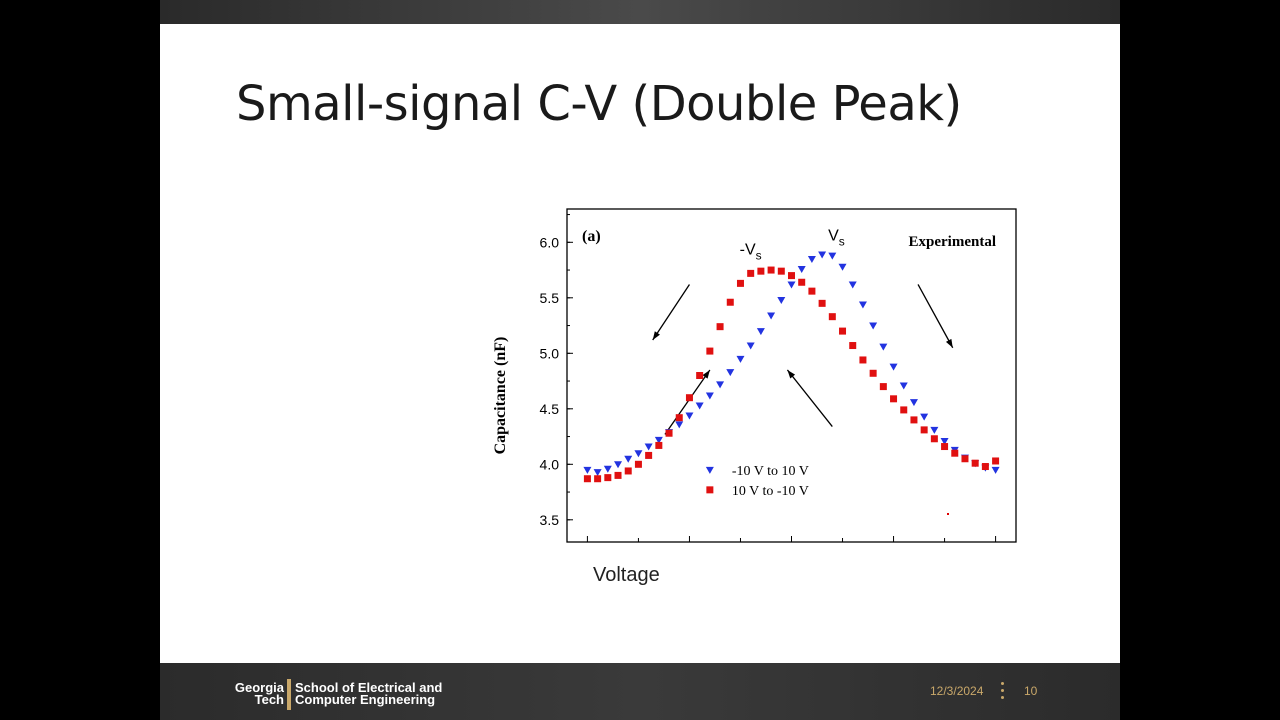  I want to click on slide-date: 12/3/2024, so click(957, 691).